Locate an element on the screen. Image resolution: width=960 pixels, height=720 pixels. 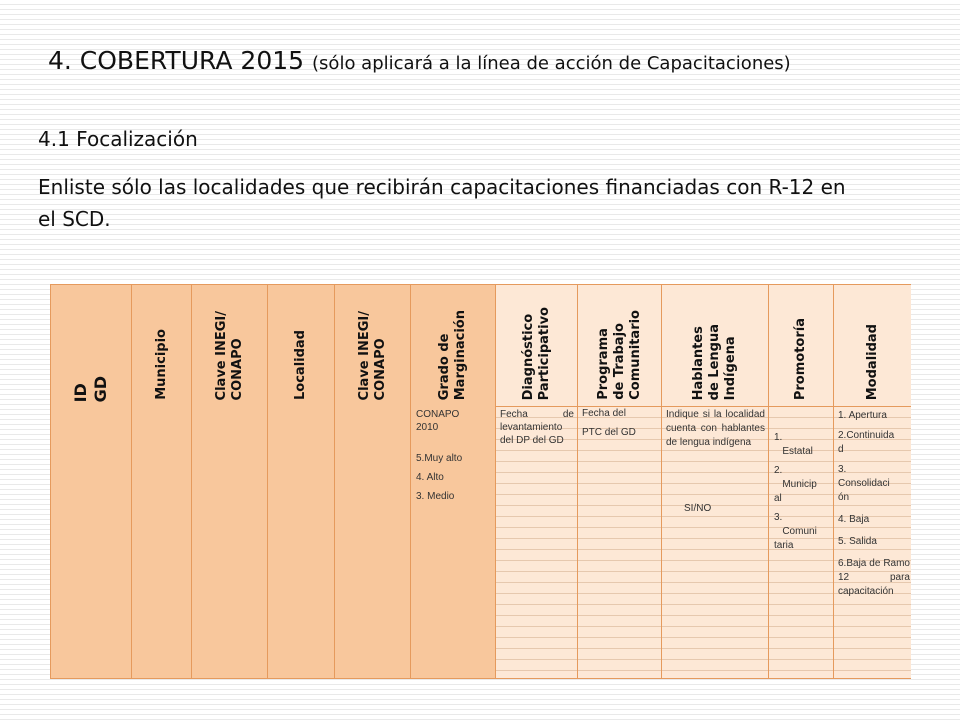
programa-note: Fecha del PTC del GD is located at coordinates (620, 423).